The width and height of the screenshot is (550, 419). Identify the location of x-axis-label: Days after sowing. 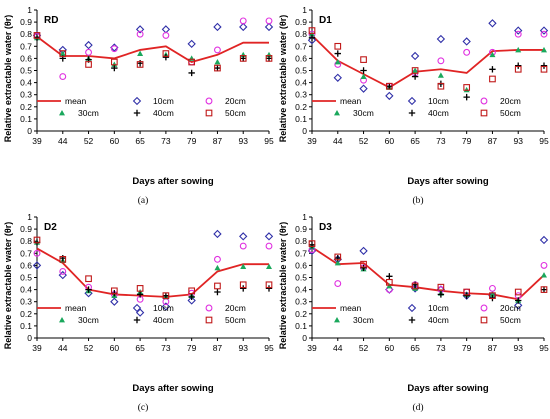
(172, 181).